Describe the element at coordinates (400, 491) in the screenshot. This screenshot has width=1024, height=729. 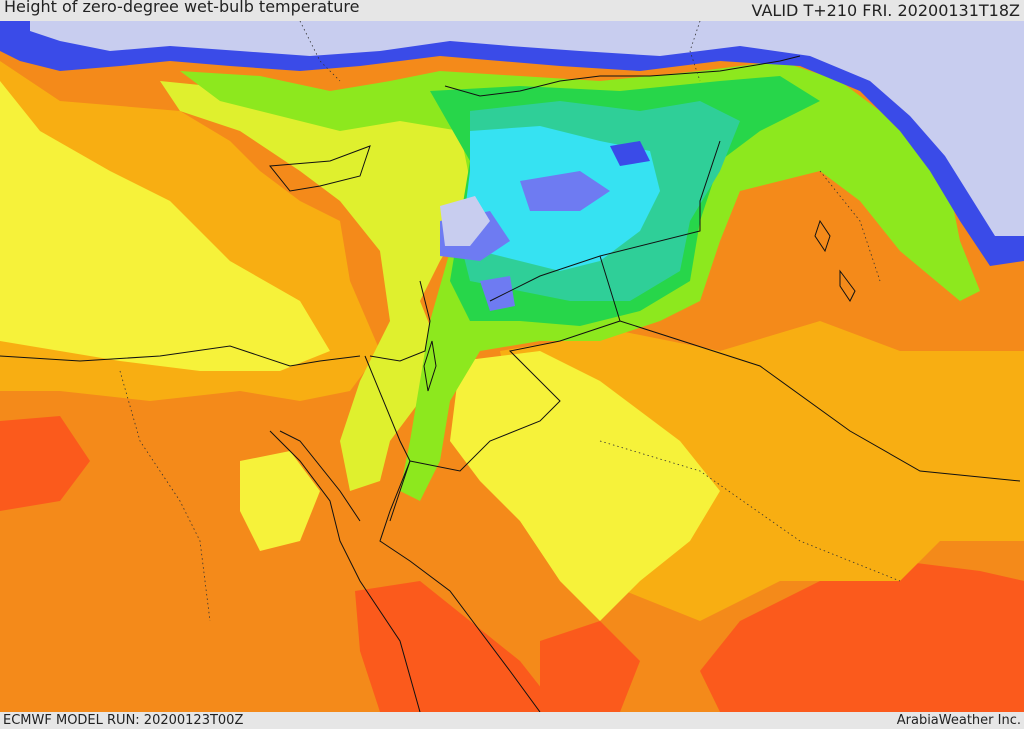
I see `gulf-of-aqaba` at that location.